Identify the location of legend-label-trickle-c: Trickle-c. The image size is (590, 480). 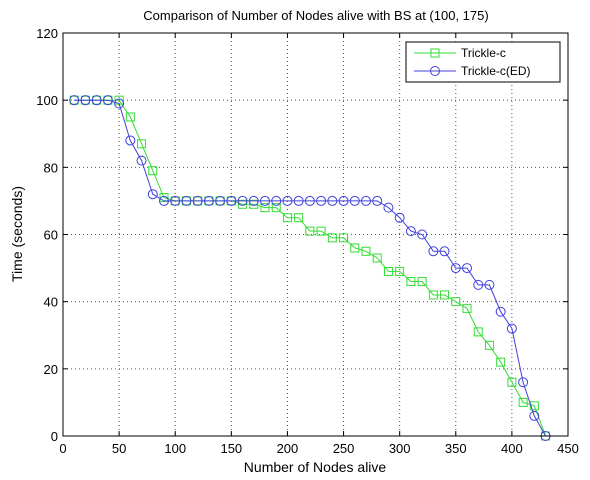
(483, 53).